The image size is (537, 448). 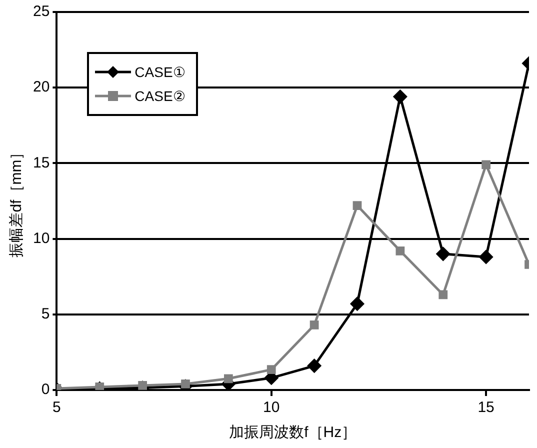 I want to click on y-tick-label: 20, so click(x=41, y=87).